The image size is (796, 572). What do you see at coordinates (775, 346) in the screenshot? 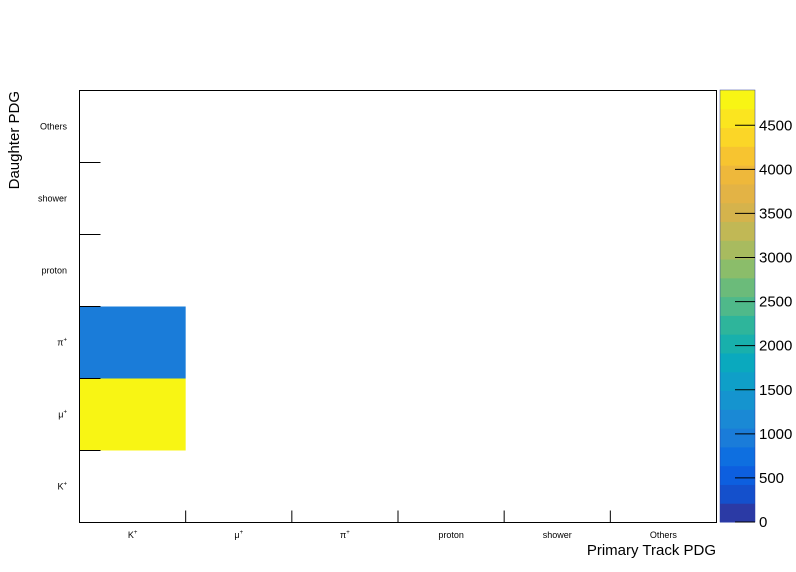
I see `colorbar-tick-label: 2000` at bounding box center [775, 346].